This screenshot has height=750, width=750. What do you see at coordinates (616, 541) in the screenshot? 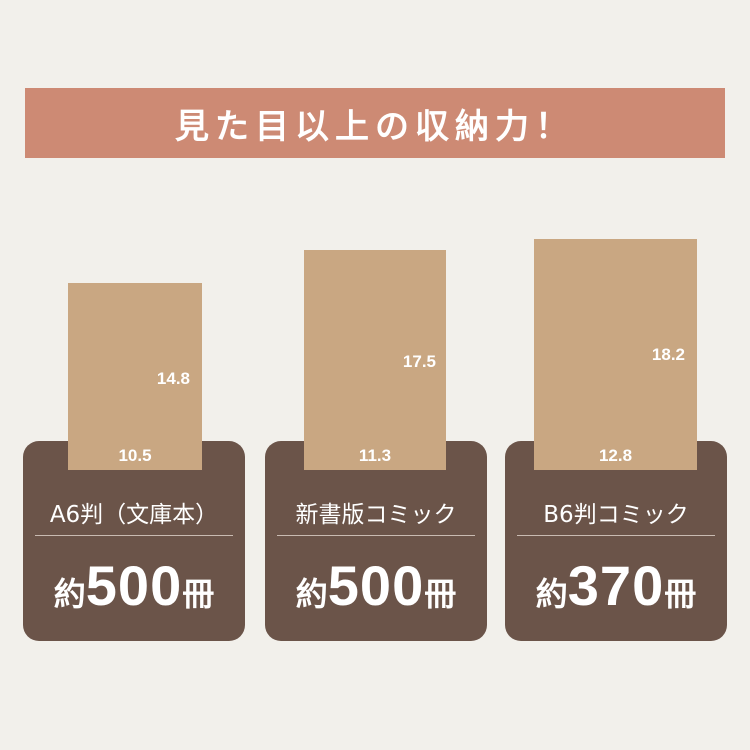
I see `card-b6-comic: B6判コミック 約370冊` at bounding box center [616, 541].